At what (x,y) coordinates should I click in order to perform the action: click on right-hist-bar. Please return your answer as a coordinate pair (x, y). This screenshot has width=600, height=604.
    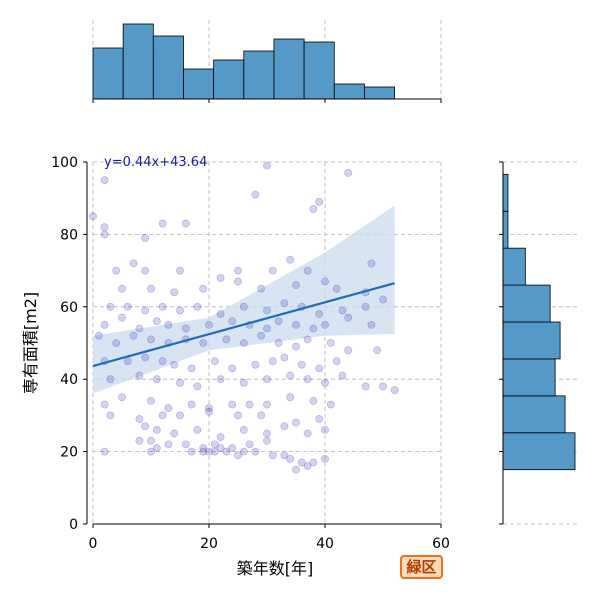
    Looking at the image, I should click on (505, 192).